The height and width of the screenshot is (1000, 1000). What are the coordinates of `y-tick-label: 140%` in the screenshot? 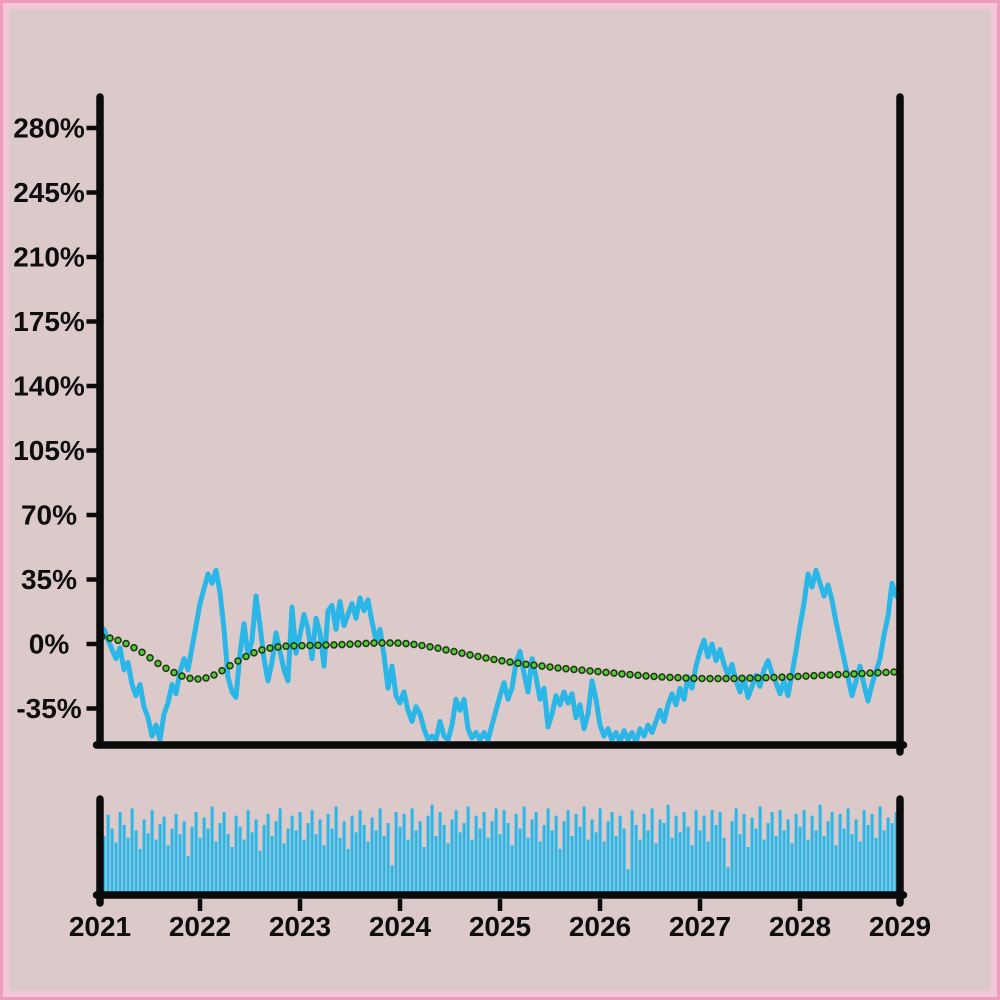 It's located at (49, 386).